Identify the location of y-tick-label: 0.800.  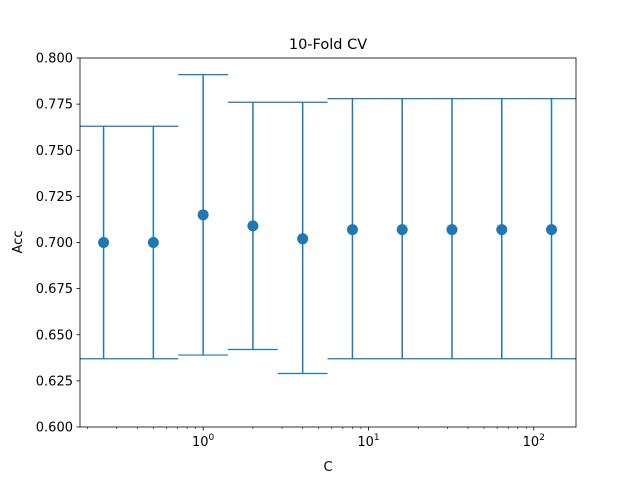
(54, 59).